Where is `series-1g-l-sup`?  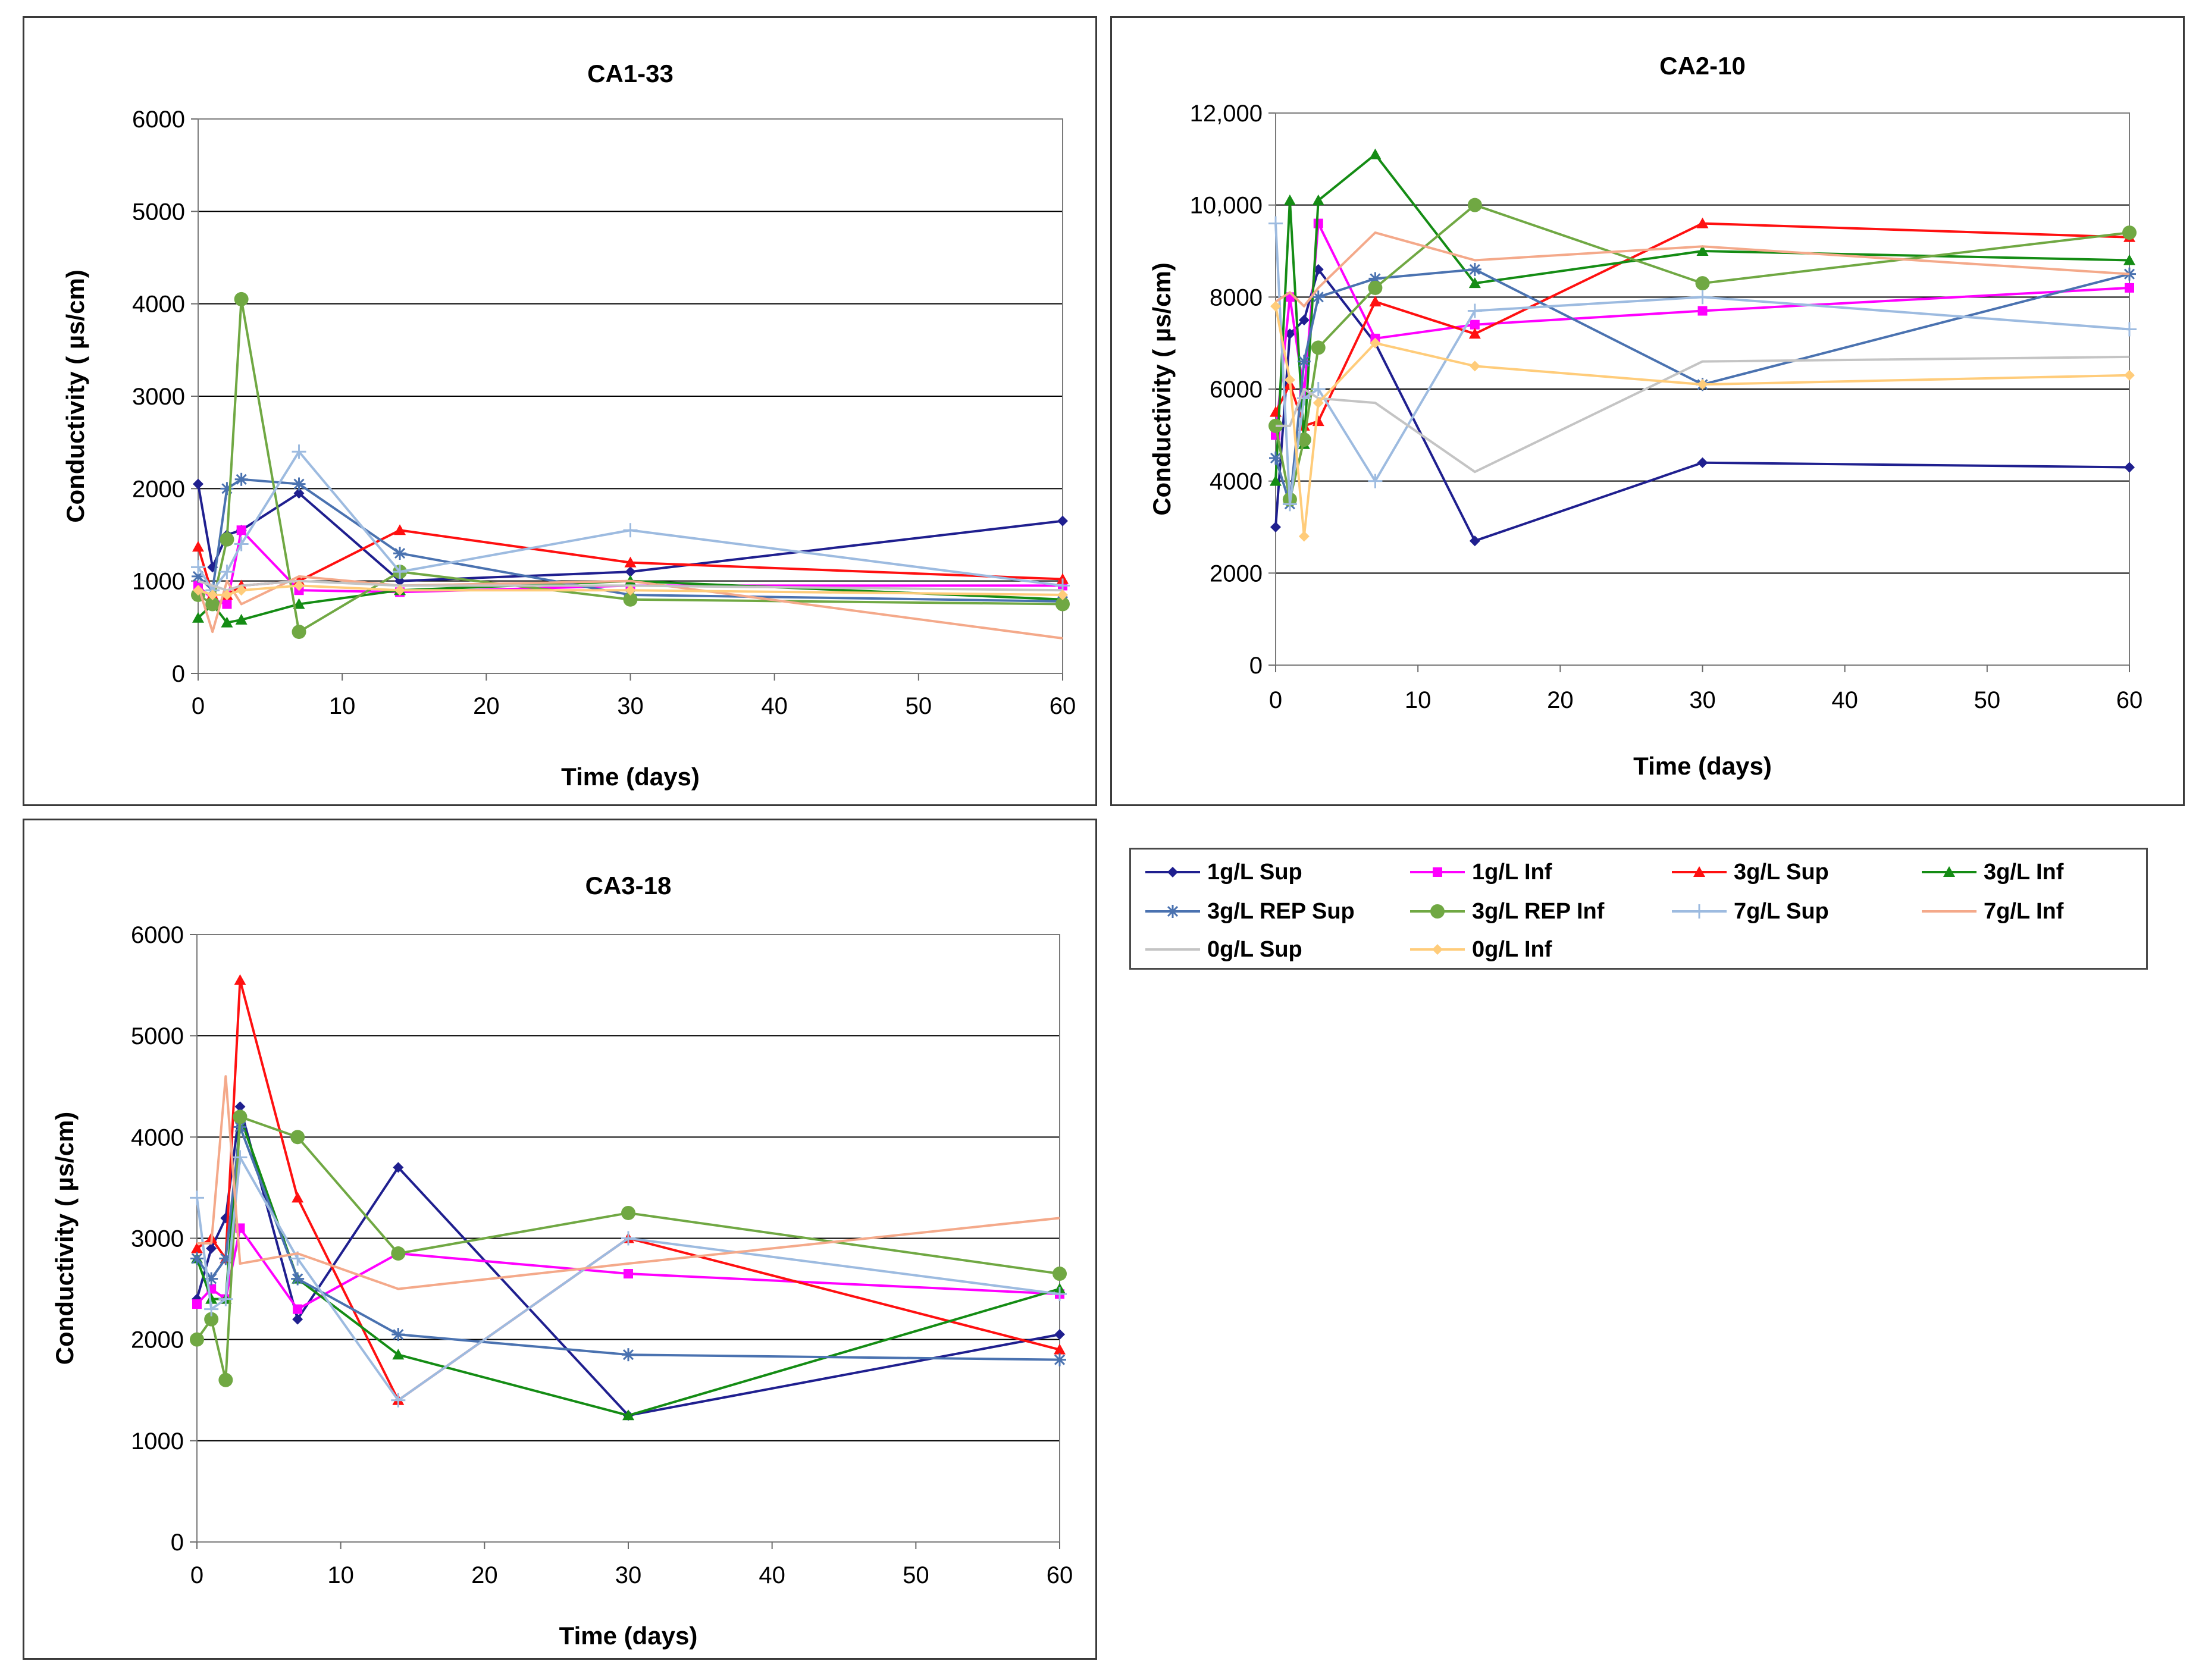 series-1g-l-sup is located at coordinates (1702, 405).